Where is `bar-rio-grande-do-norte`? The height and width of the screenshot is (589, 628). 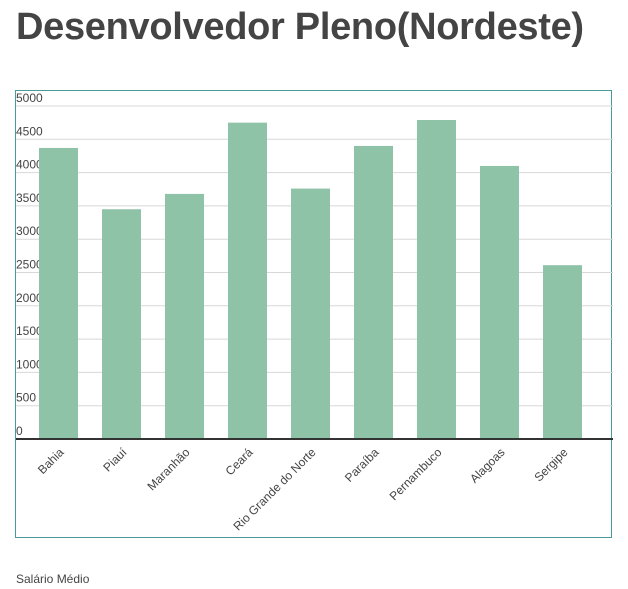 bar-rio-grande-do-norte is located at coordinates (310, 313).